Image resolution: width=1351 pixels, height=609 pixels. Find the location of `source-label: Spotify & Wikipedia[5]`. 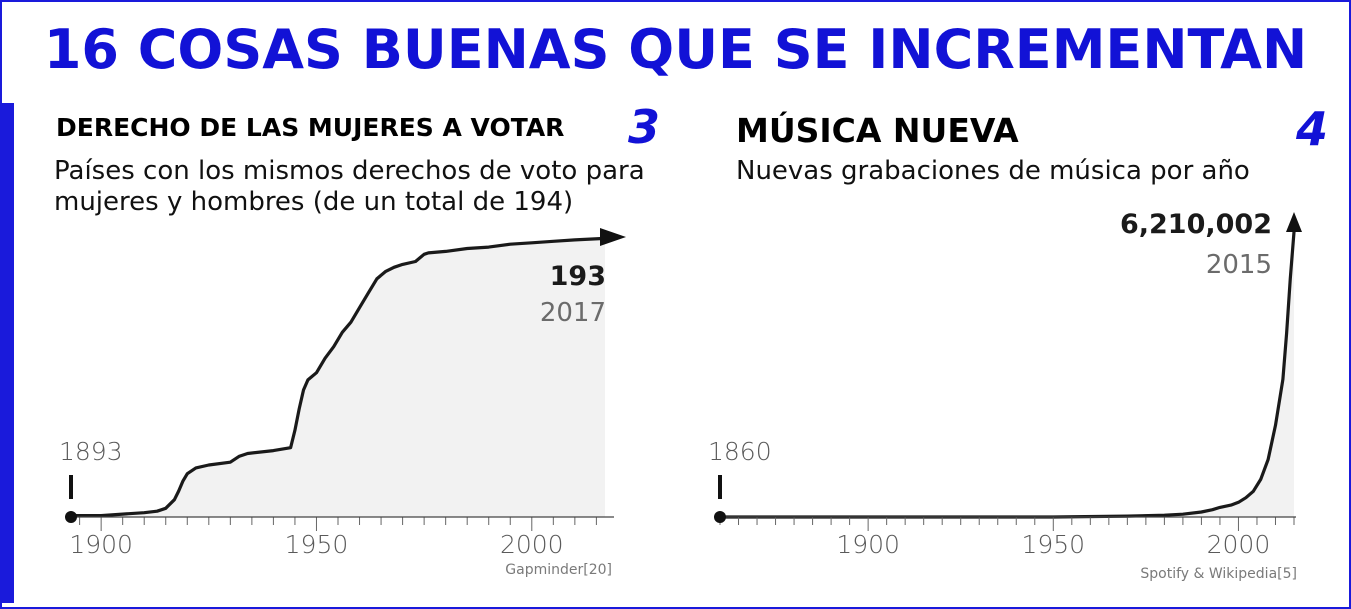

source-label: Spotify & Wikipedia[5] is located at coordinates (1218, 574).